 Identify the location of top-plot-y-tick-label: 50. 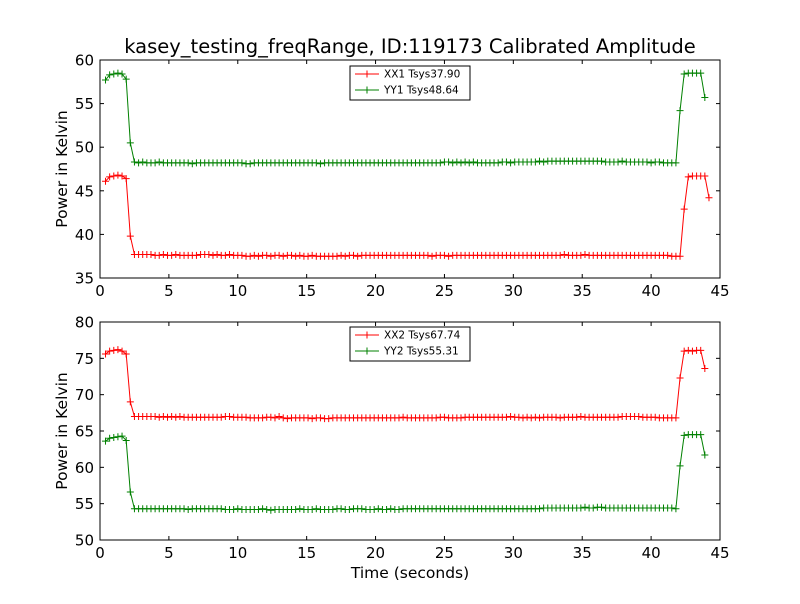
(84, 148).